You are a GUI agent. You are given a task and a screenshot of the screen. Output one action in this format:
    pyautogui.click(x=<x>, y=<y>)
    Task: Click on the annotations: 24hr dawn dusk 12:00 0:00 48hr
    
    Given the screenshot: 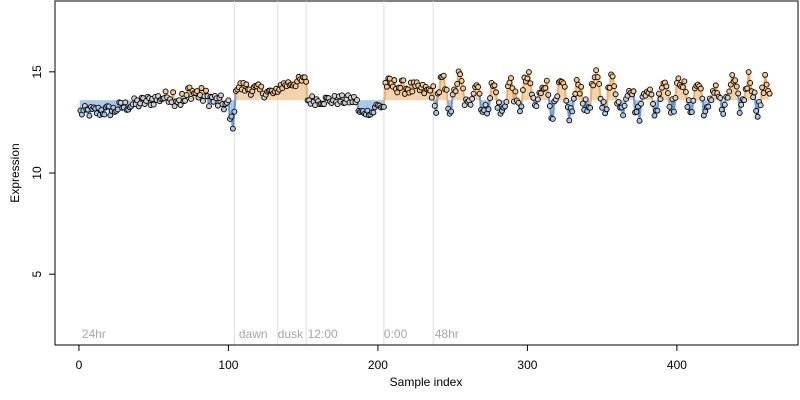 What is the action you would take?
    pyautogui.click(x=270, y=334)
    